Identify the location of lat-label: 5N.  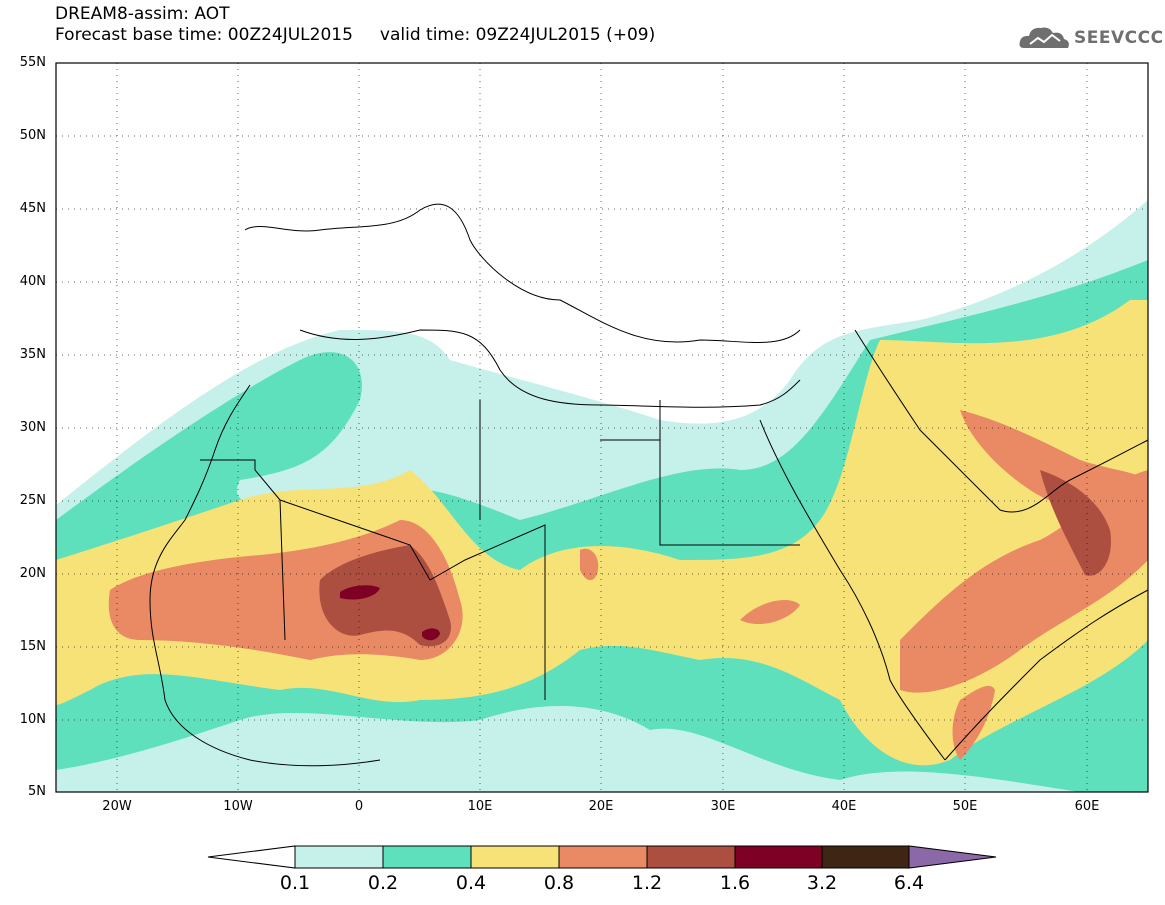
(37, 791).